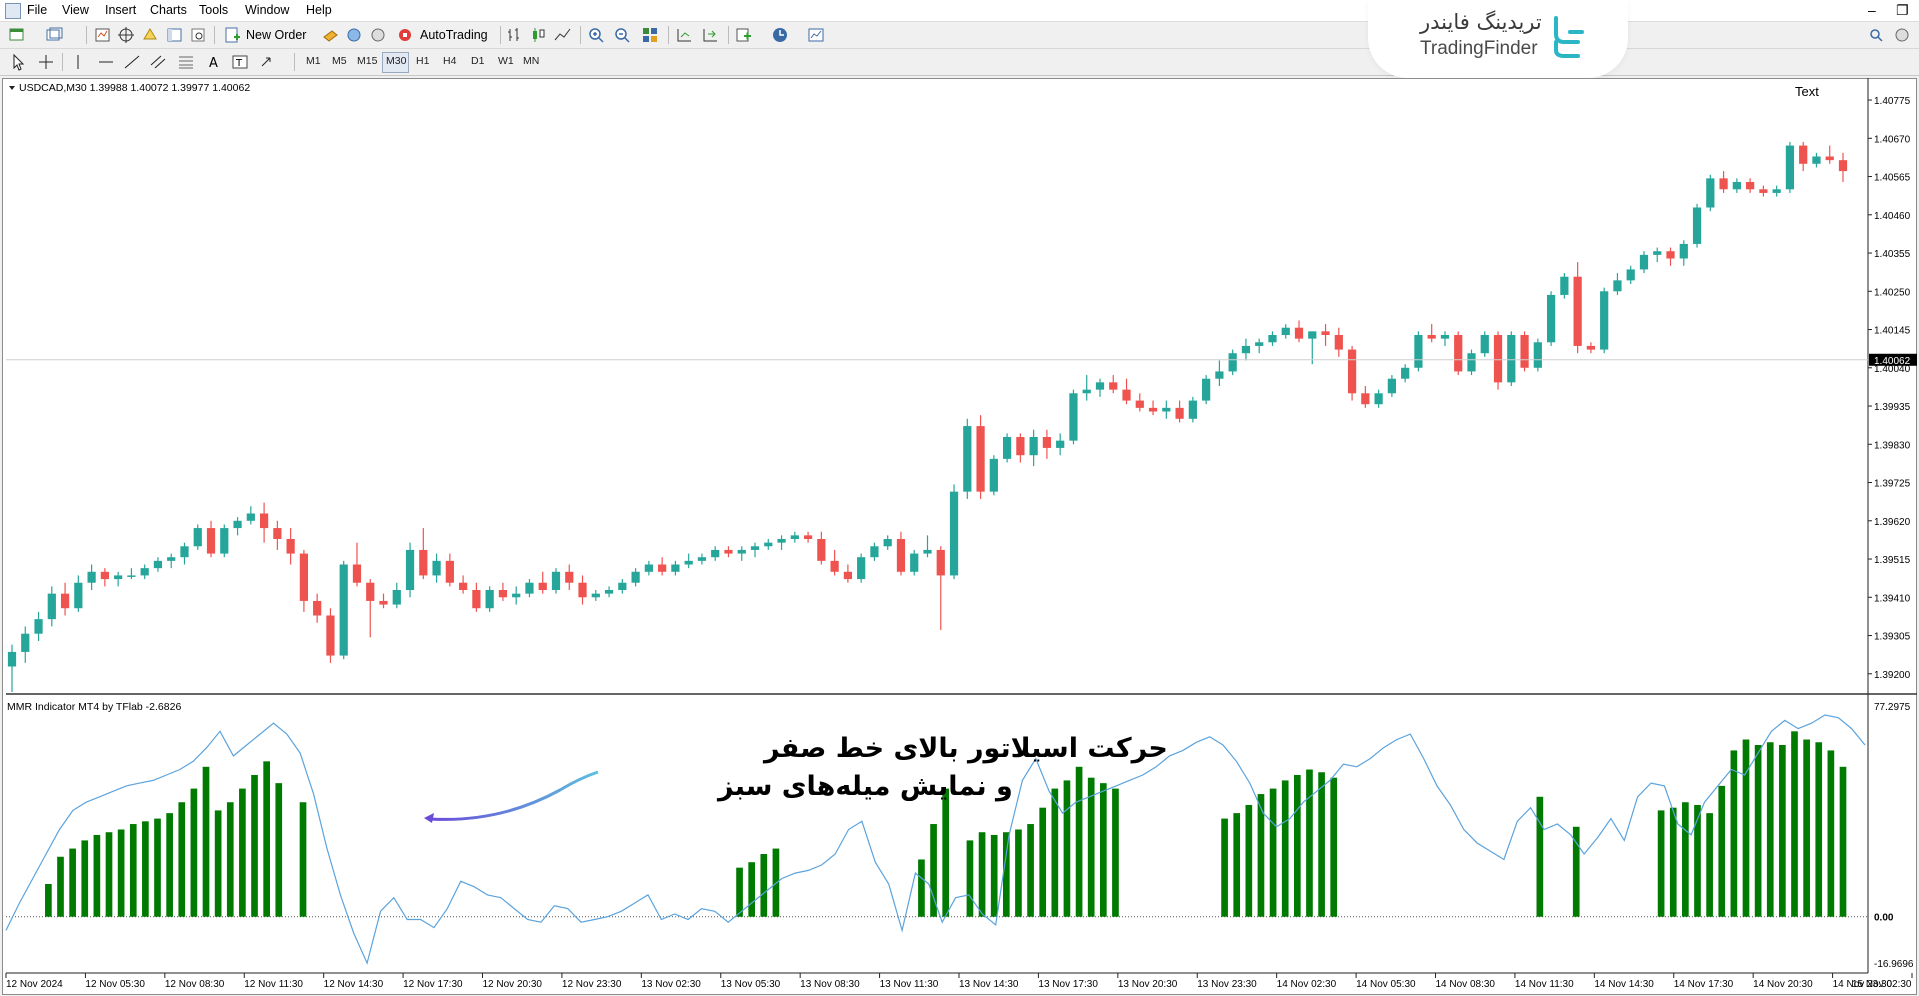 This screenshot has width=1919, height=996. I want to click on tester-icon, so click(198, 34).